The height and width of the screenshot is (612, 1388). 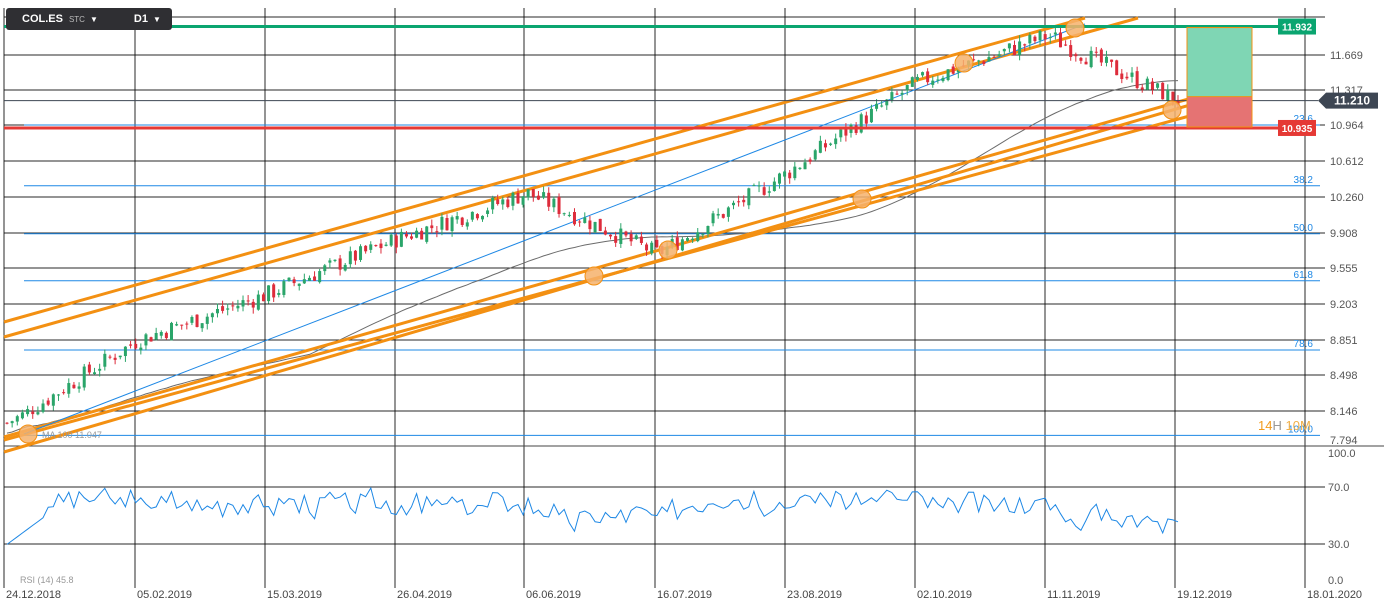 What do you see at coordinates (1344, 412) in the screenshot?
I see `y-tick-label: 8.146` at bounding box center [1344, 412].